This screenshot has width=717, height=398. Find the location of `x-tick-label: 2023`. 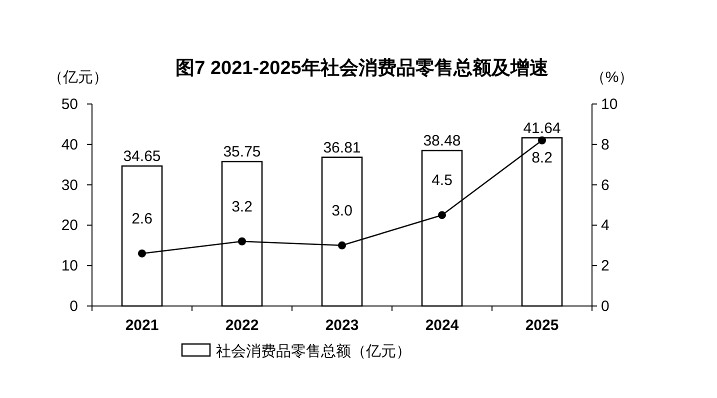

x-tick-label: 2023 is located at coordinates (342, 325).